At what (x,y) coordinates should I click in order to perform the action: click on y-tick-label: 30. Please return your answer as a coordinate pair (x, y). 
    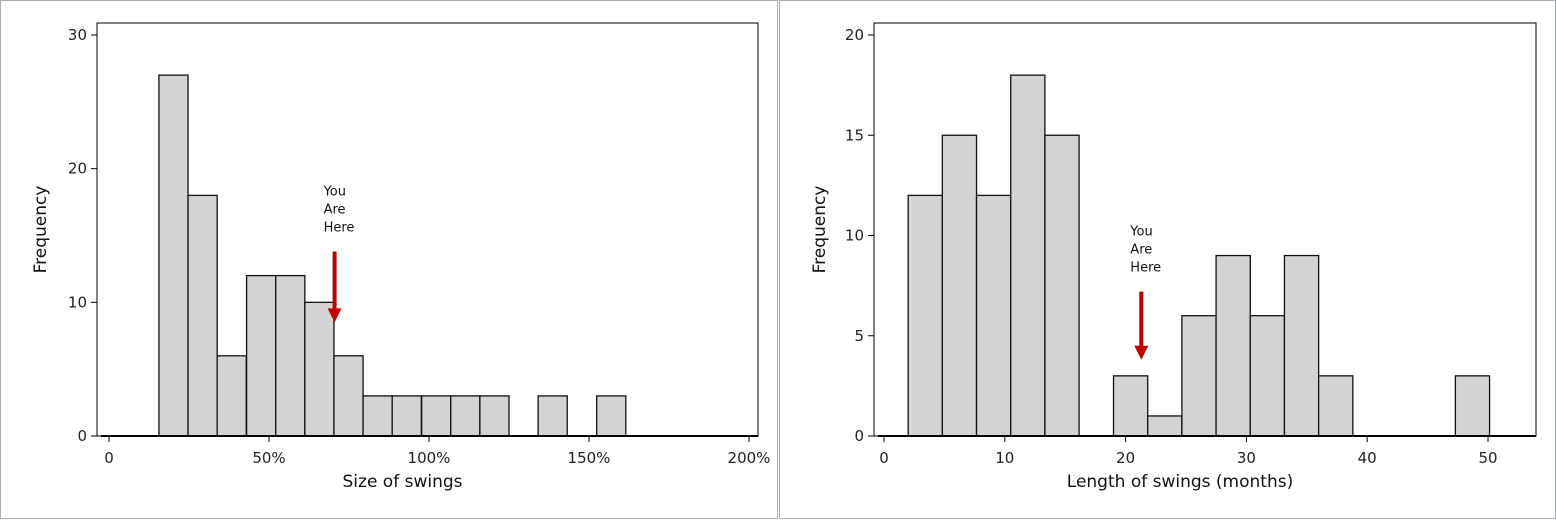
    Looking at the image, I should click on (77, 35).